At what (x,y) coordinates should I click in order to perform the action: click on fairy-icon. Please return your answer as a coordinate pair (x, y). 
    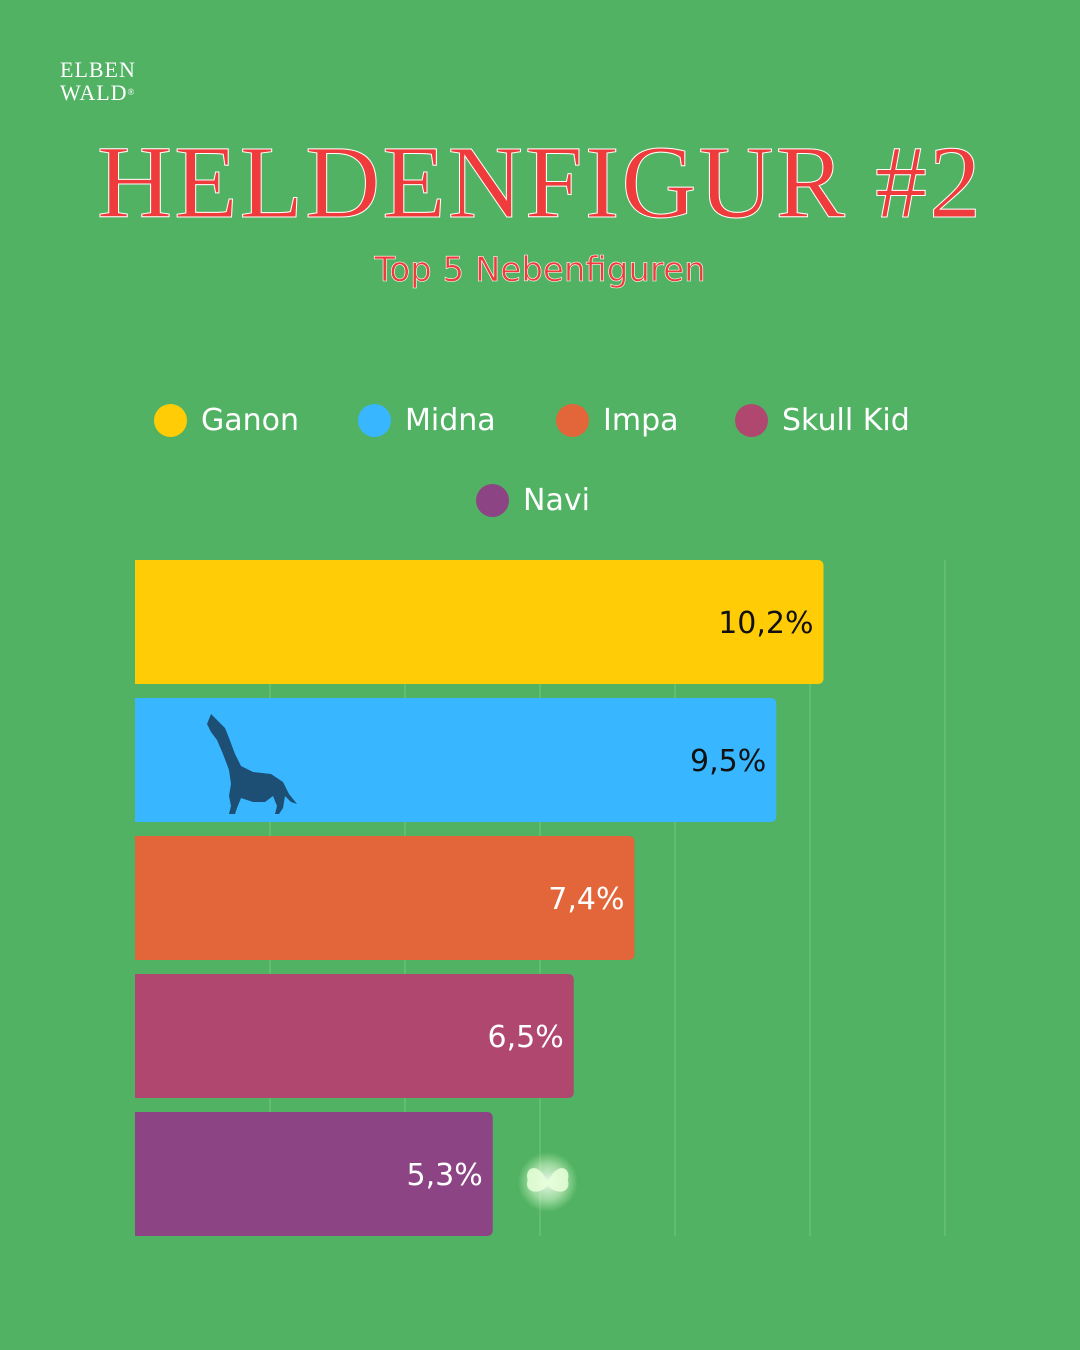
    Looking at the image, I should click on (547, 1182).